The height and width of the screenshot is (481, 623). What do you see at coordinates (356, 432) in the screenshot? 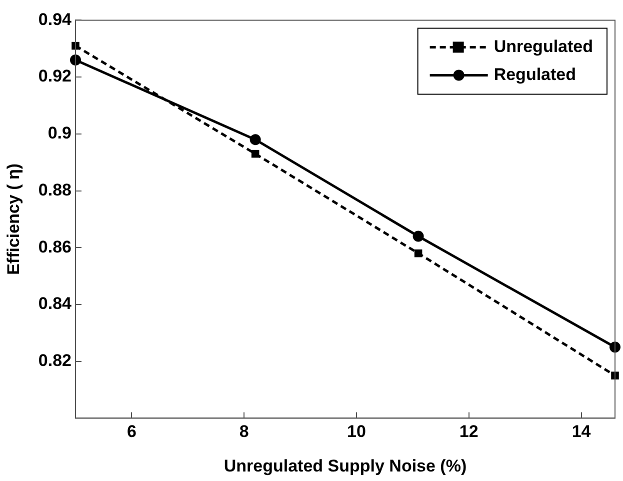
I see `x-tick-label: 10` at bounding box center [356, 432].